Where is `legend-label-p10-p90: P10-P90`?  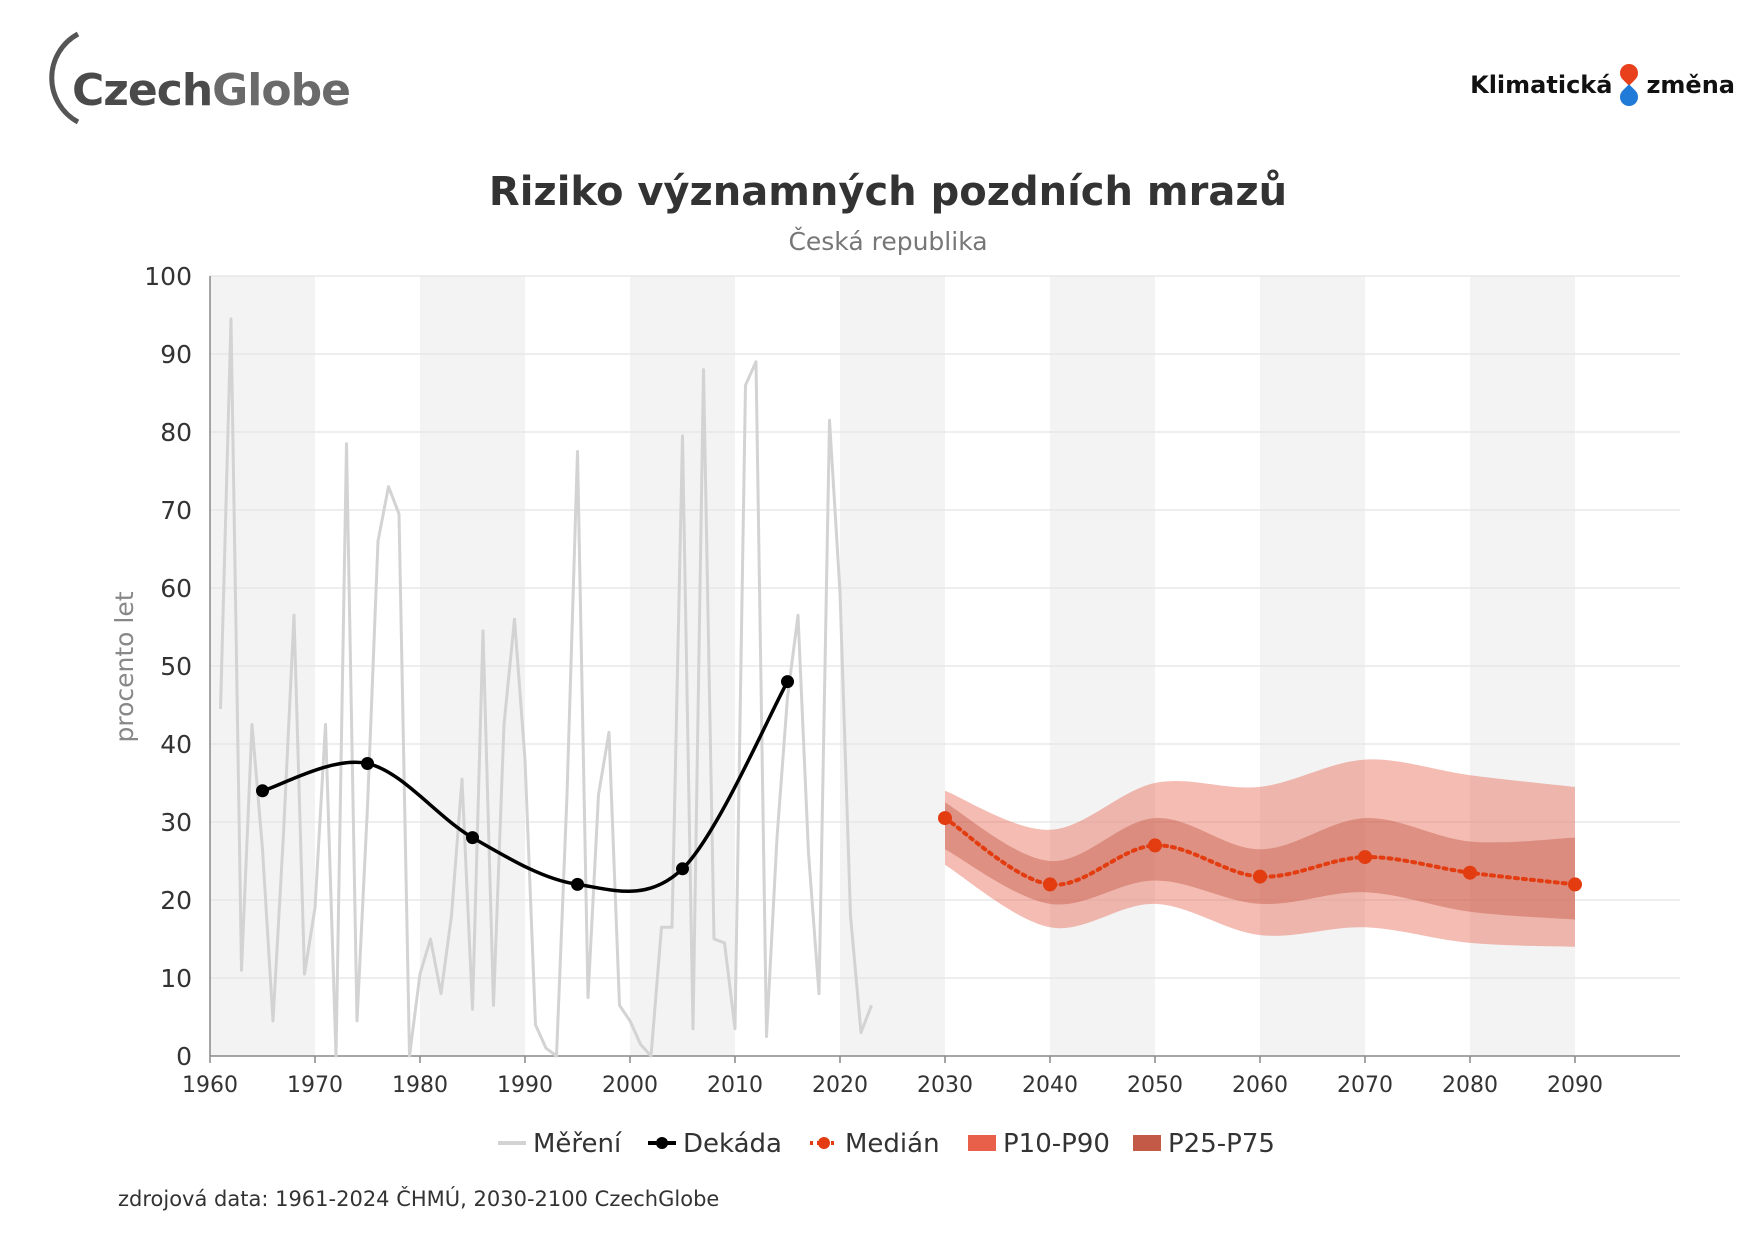 legend-label-p10-p90: P10-P90 is located at coordinates (1056, 1144).